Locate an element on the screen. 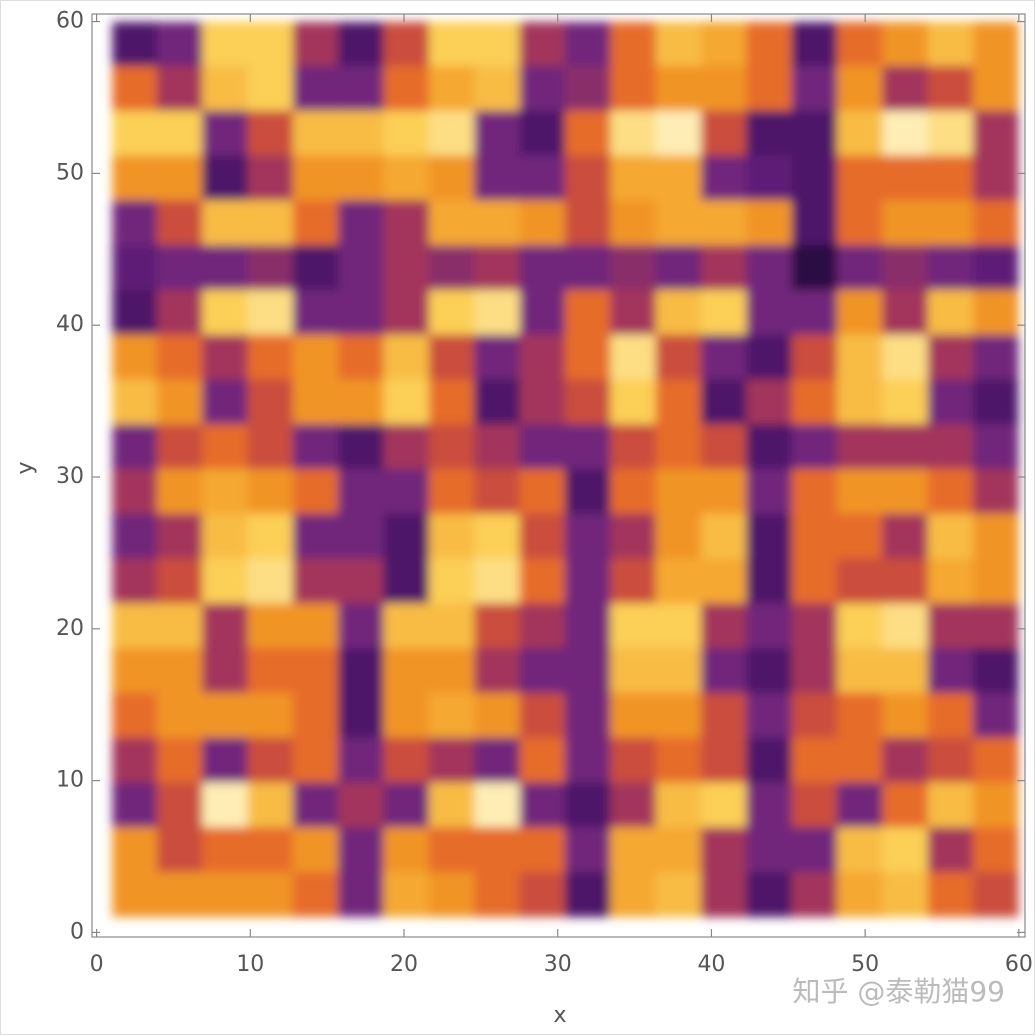 The height and width of the screenshot is (1035, 1035). y-tick-label: 40 is located at coordinates (70, 324).